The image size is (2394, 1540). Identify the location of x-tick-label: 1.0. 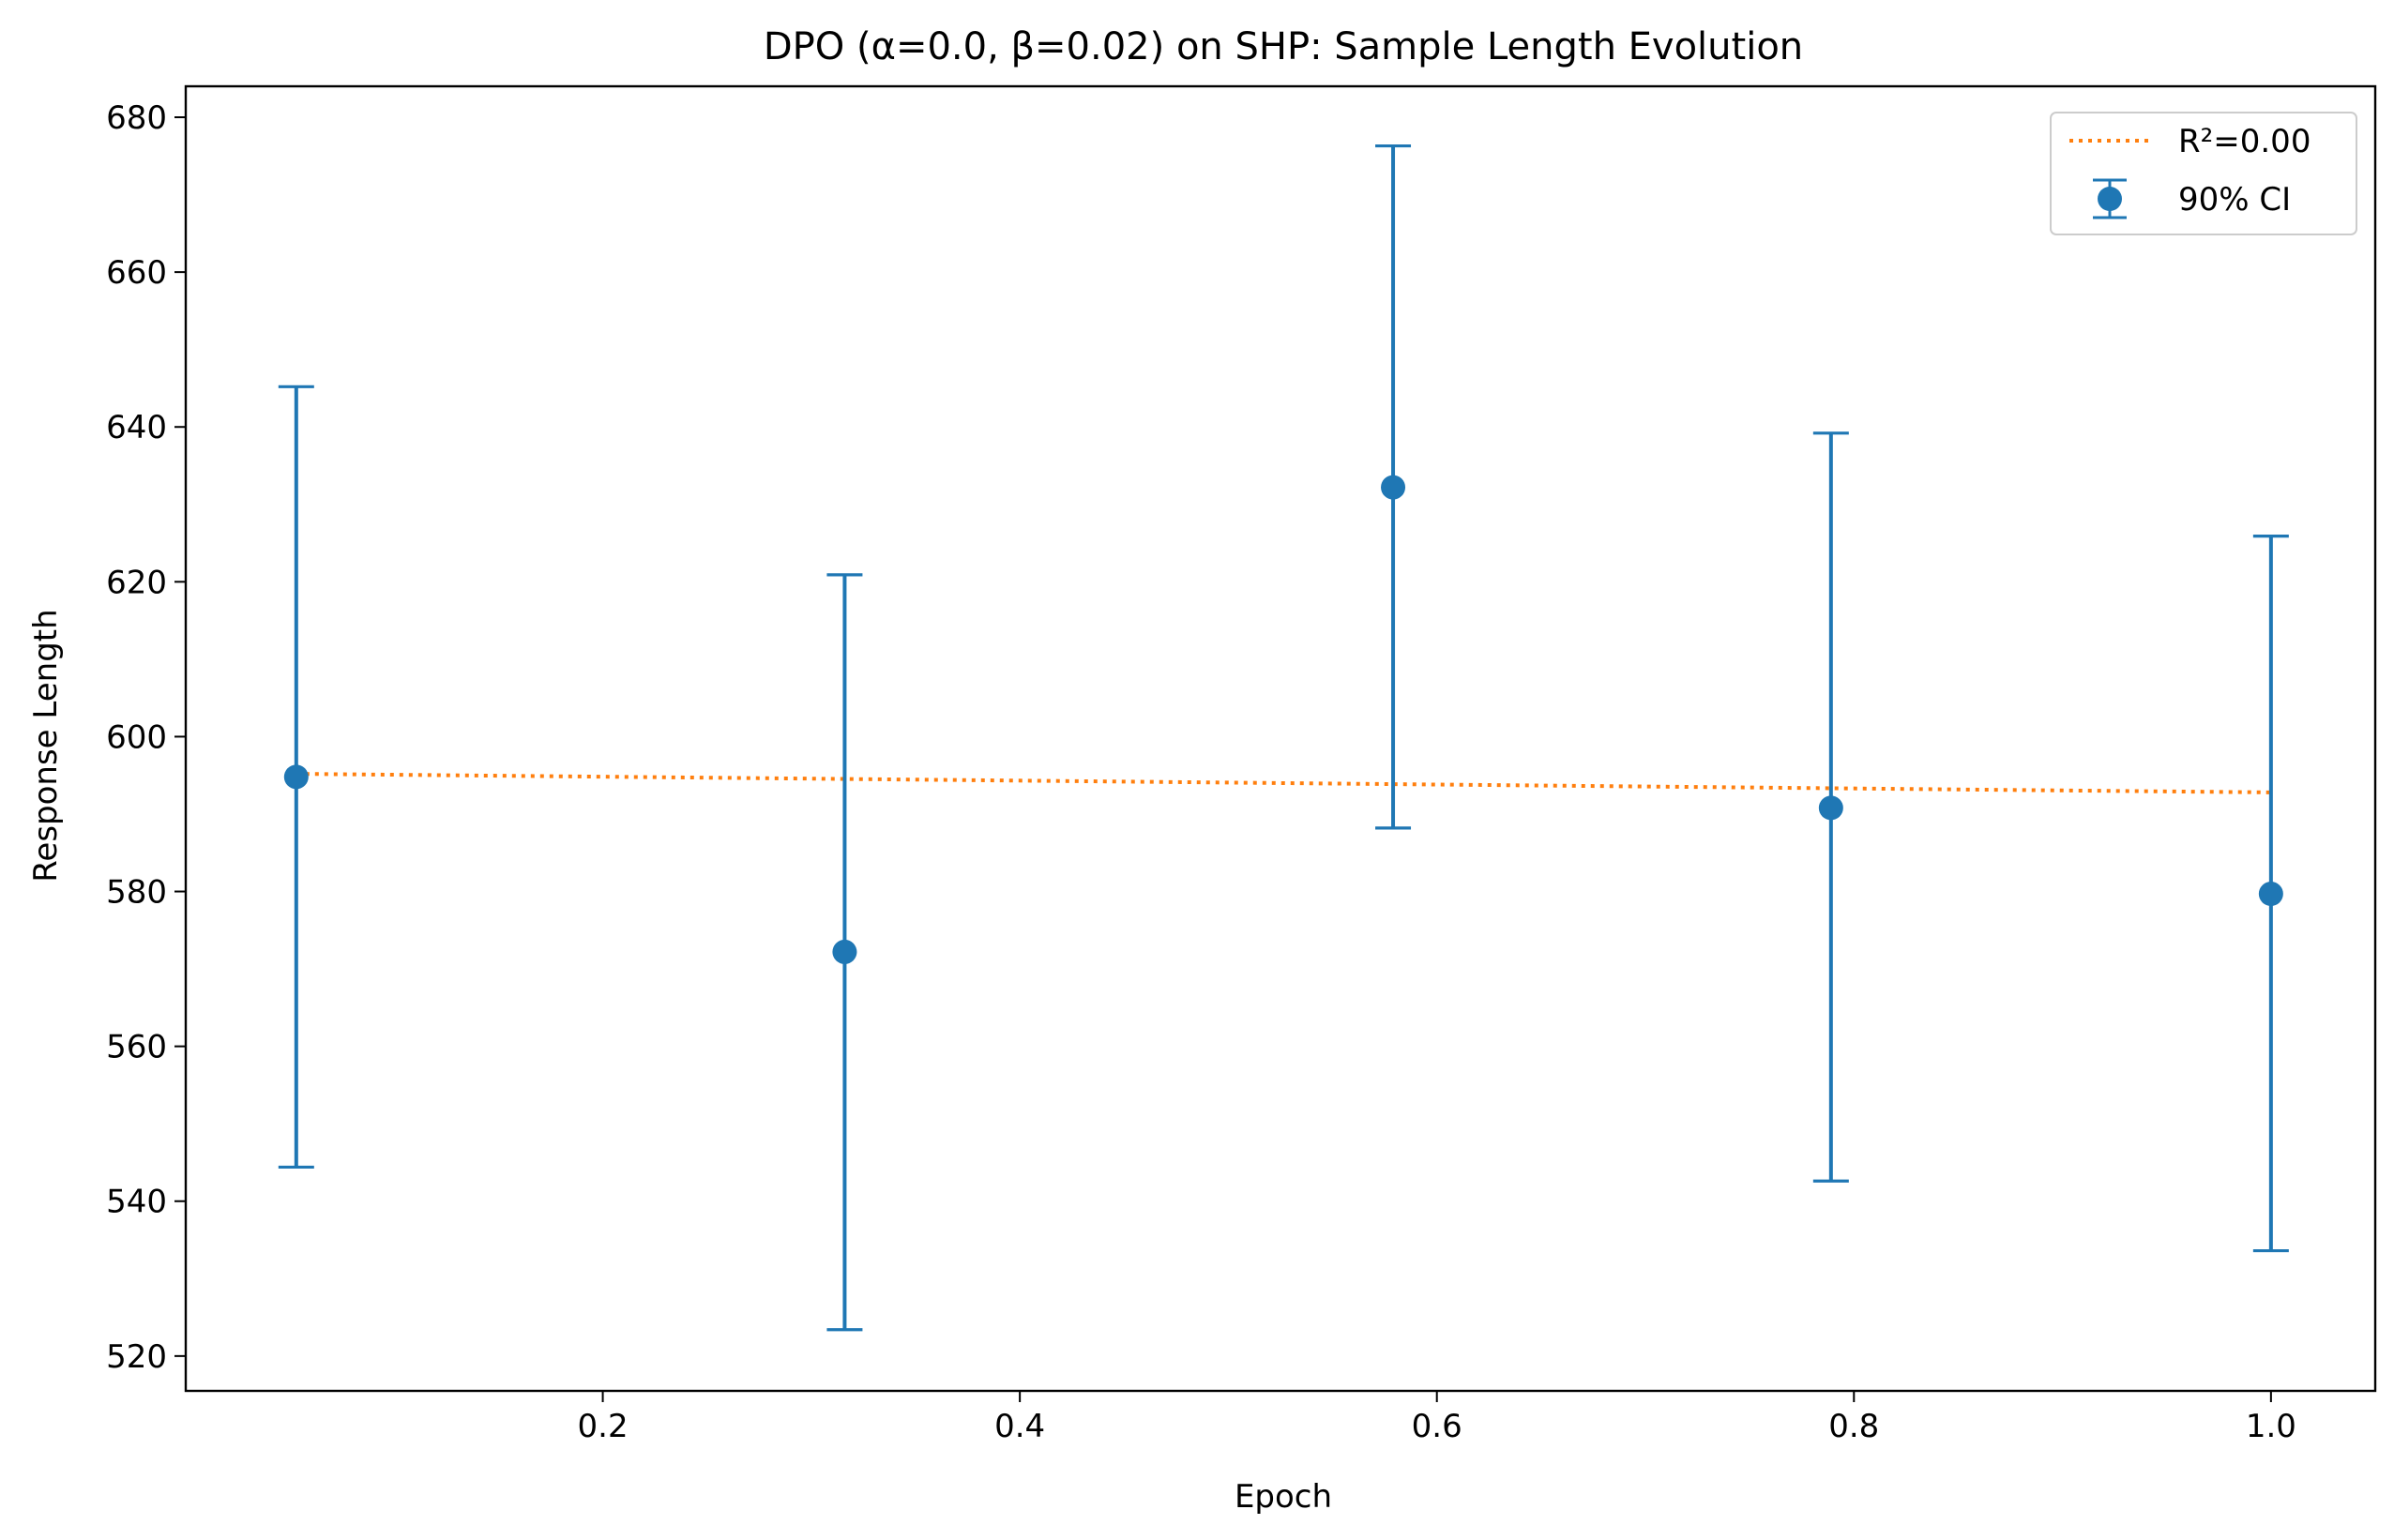
(2271, 1426).